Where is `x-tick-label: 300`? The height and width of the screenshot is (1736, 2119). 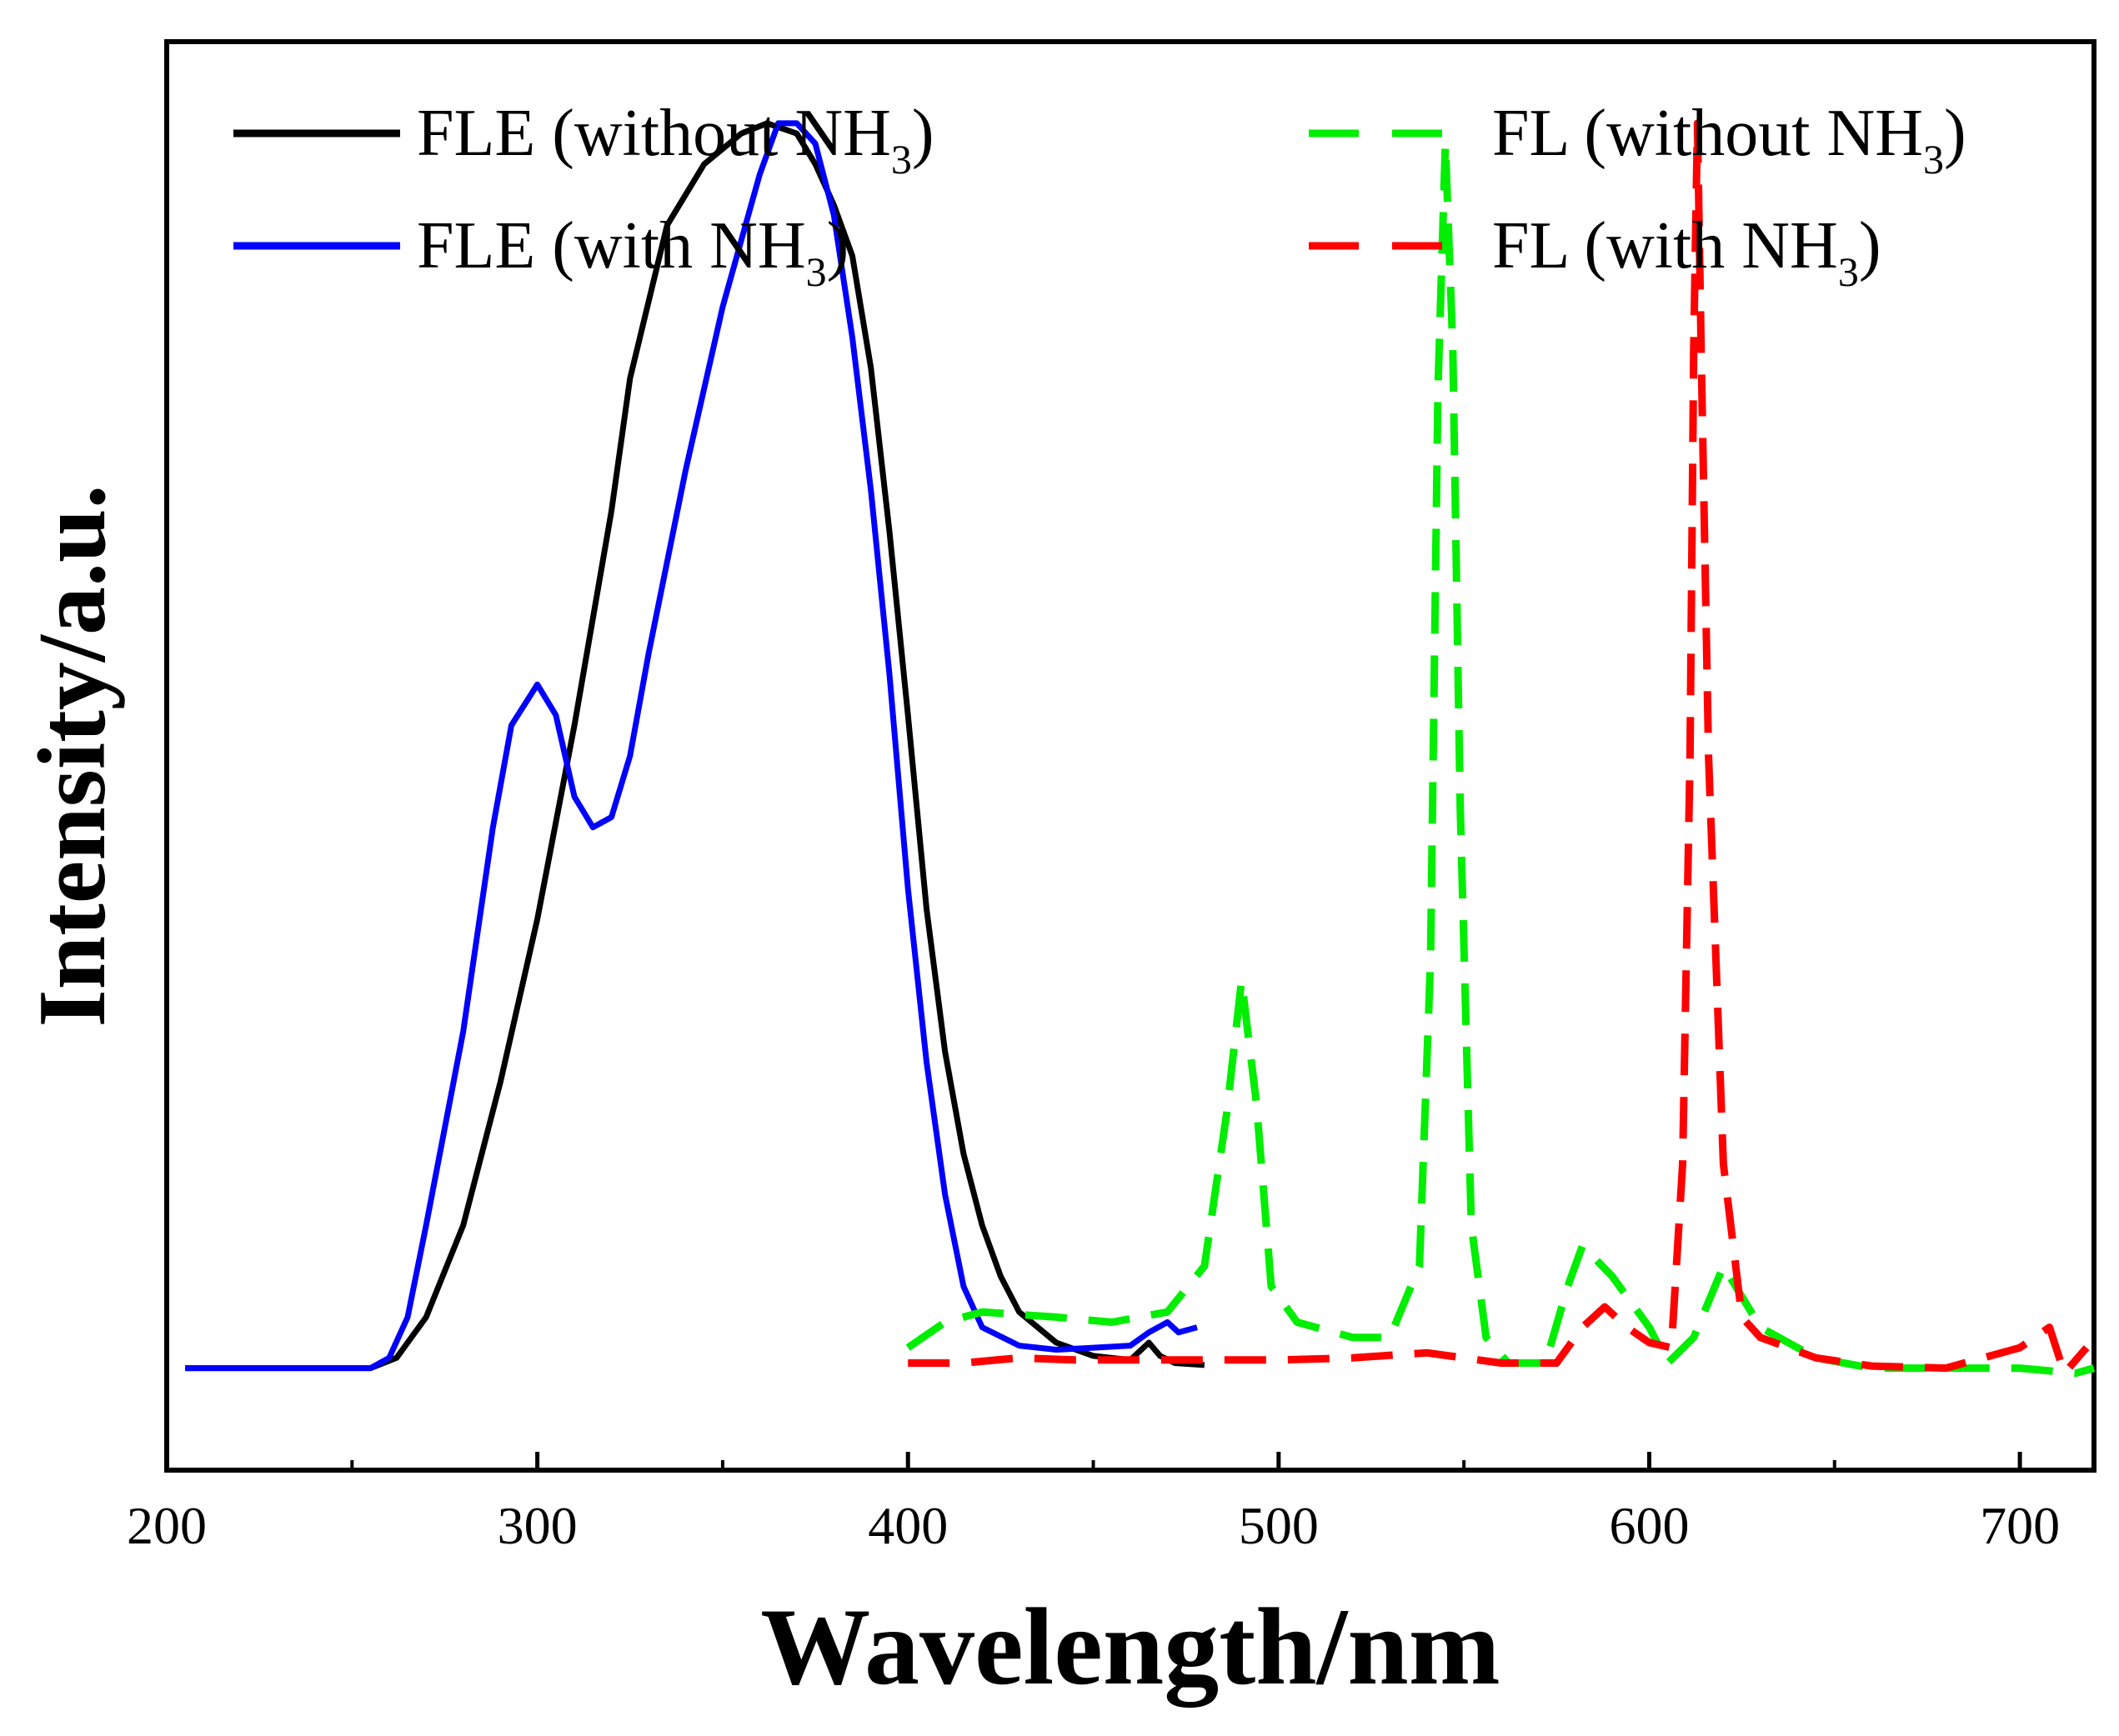
x-tick-label: 300 is located at coordinates (538, 1525).